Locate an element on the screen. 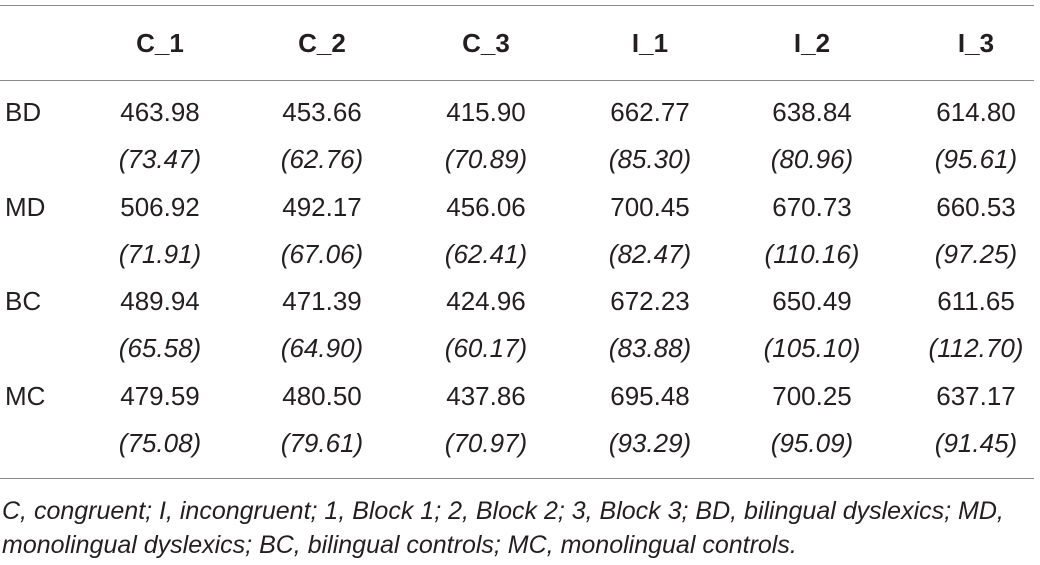 The height and width of the screenshot is (565, 1040). sd-value: (105.10) is located at coordinates (812, 348).